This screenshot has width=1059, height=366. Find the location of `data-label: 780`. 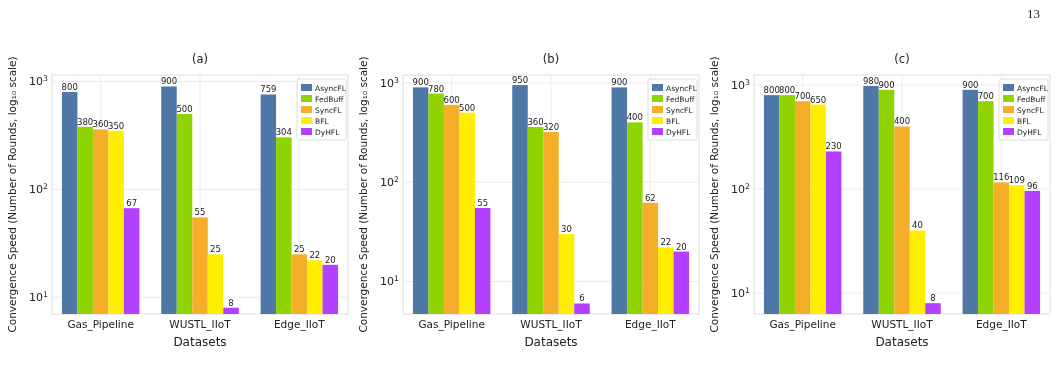

data-label: 780 is located at coordinates (436, 88).